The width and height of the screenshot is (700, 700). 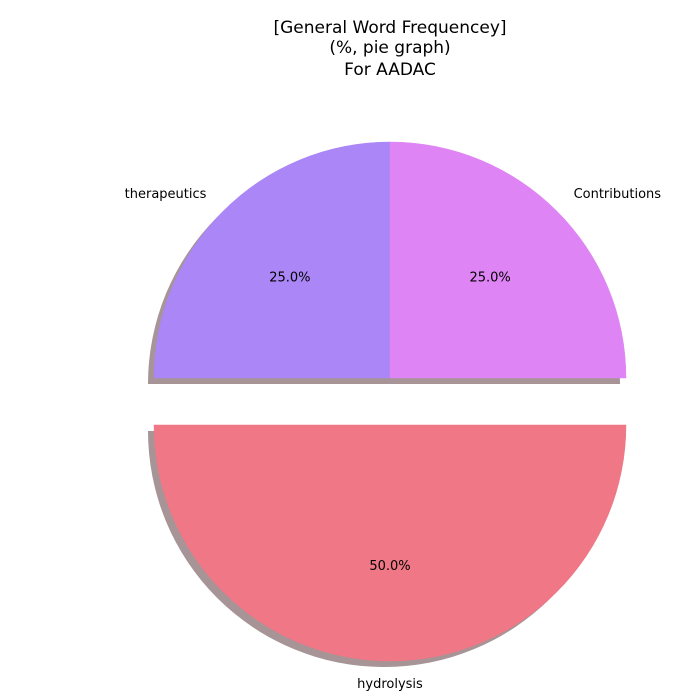 I want to click on slice-percent-label: 50.0%, so click(x=389, y=566).